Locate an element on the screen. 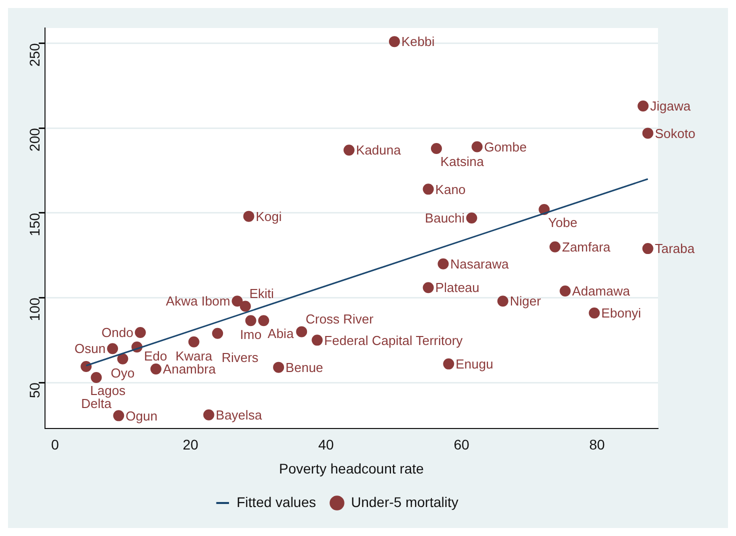  annotation: Kano is located at coordinates (450, 189).